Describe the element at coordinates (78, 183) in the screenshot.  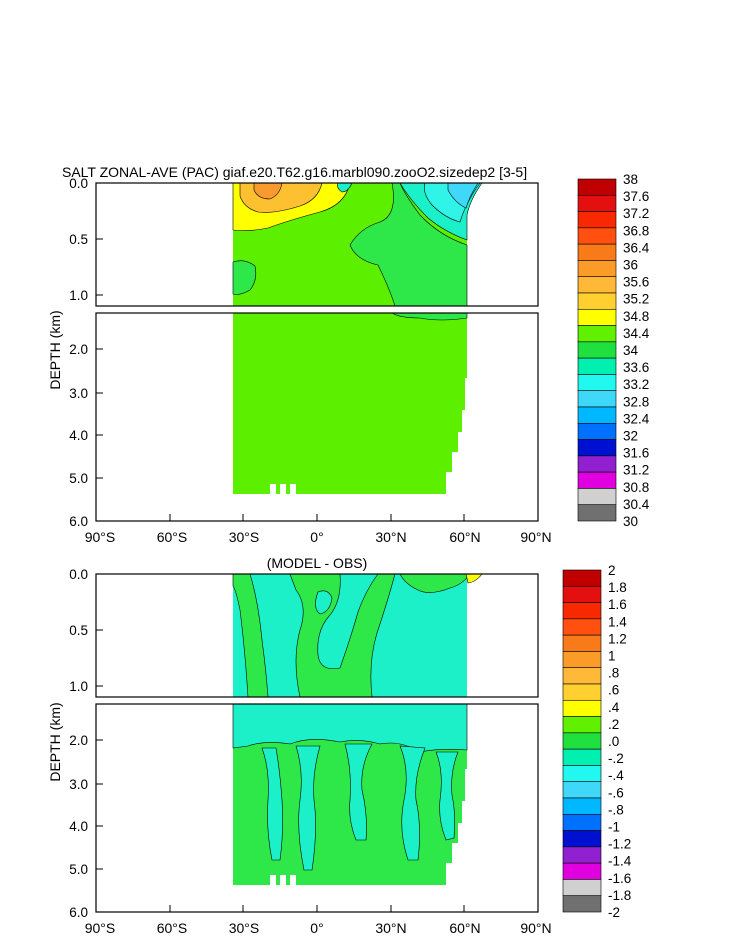
I see `salt-ytick-label: 0.0` at that location.